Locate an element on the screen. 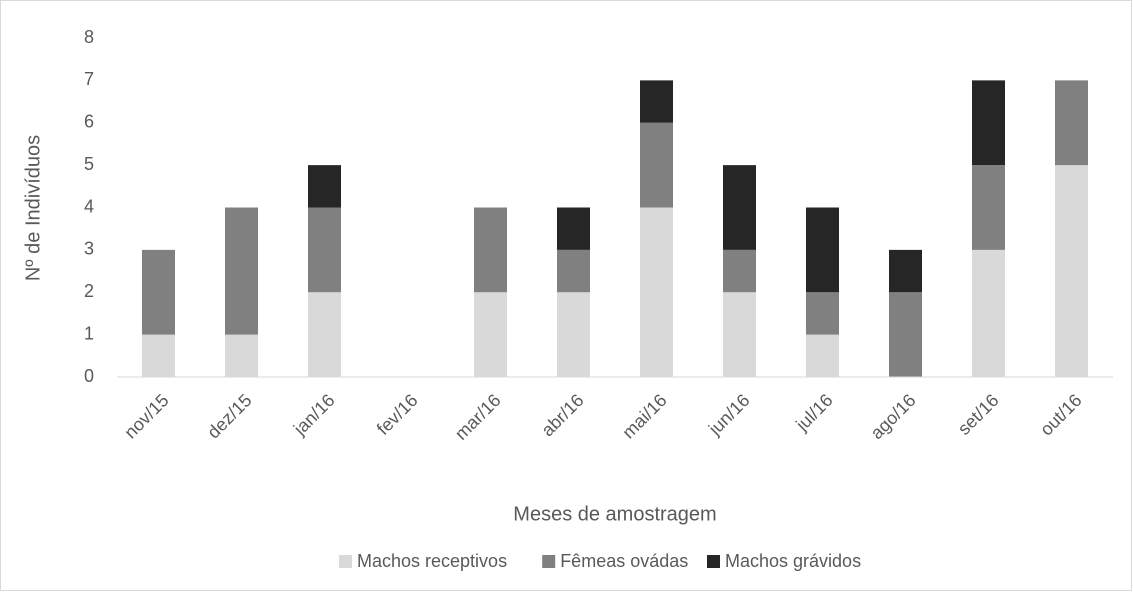 The width and height of the screenshot is (1133, 592). legend-label: Machos receptivos is located at coordinates (432, 561).